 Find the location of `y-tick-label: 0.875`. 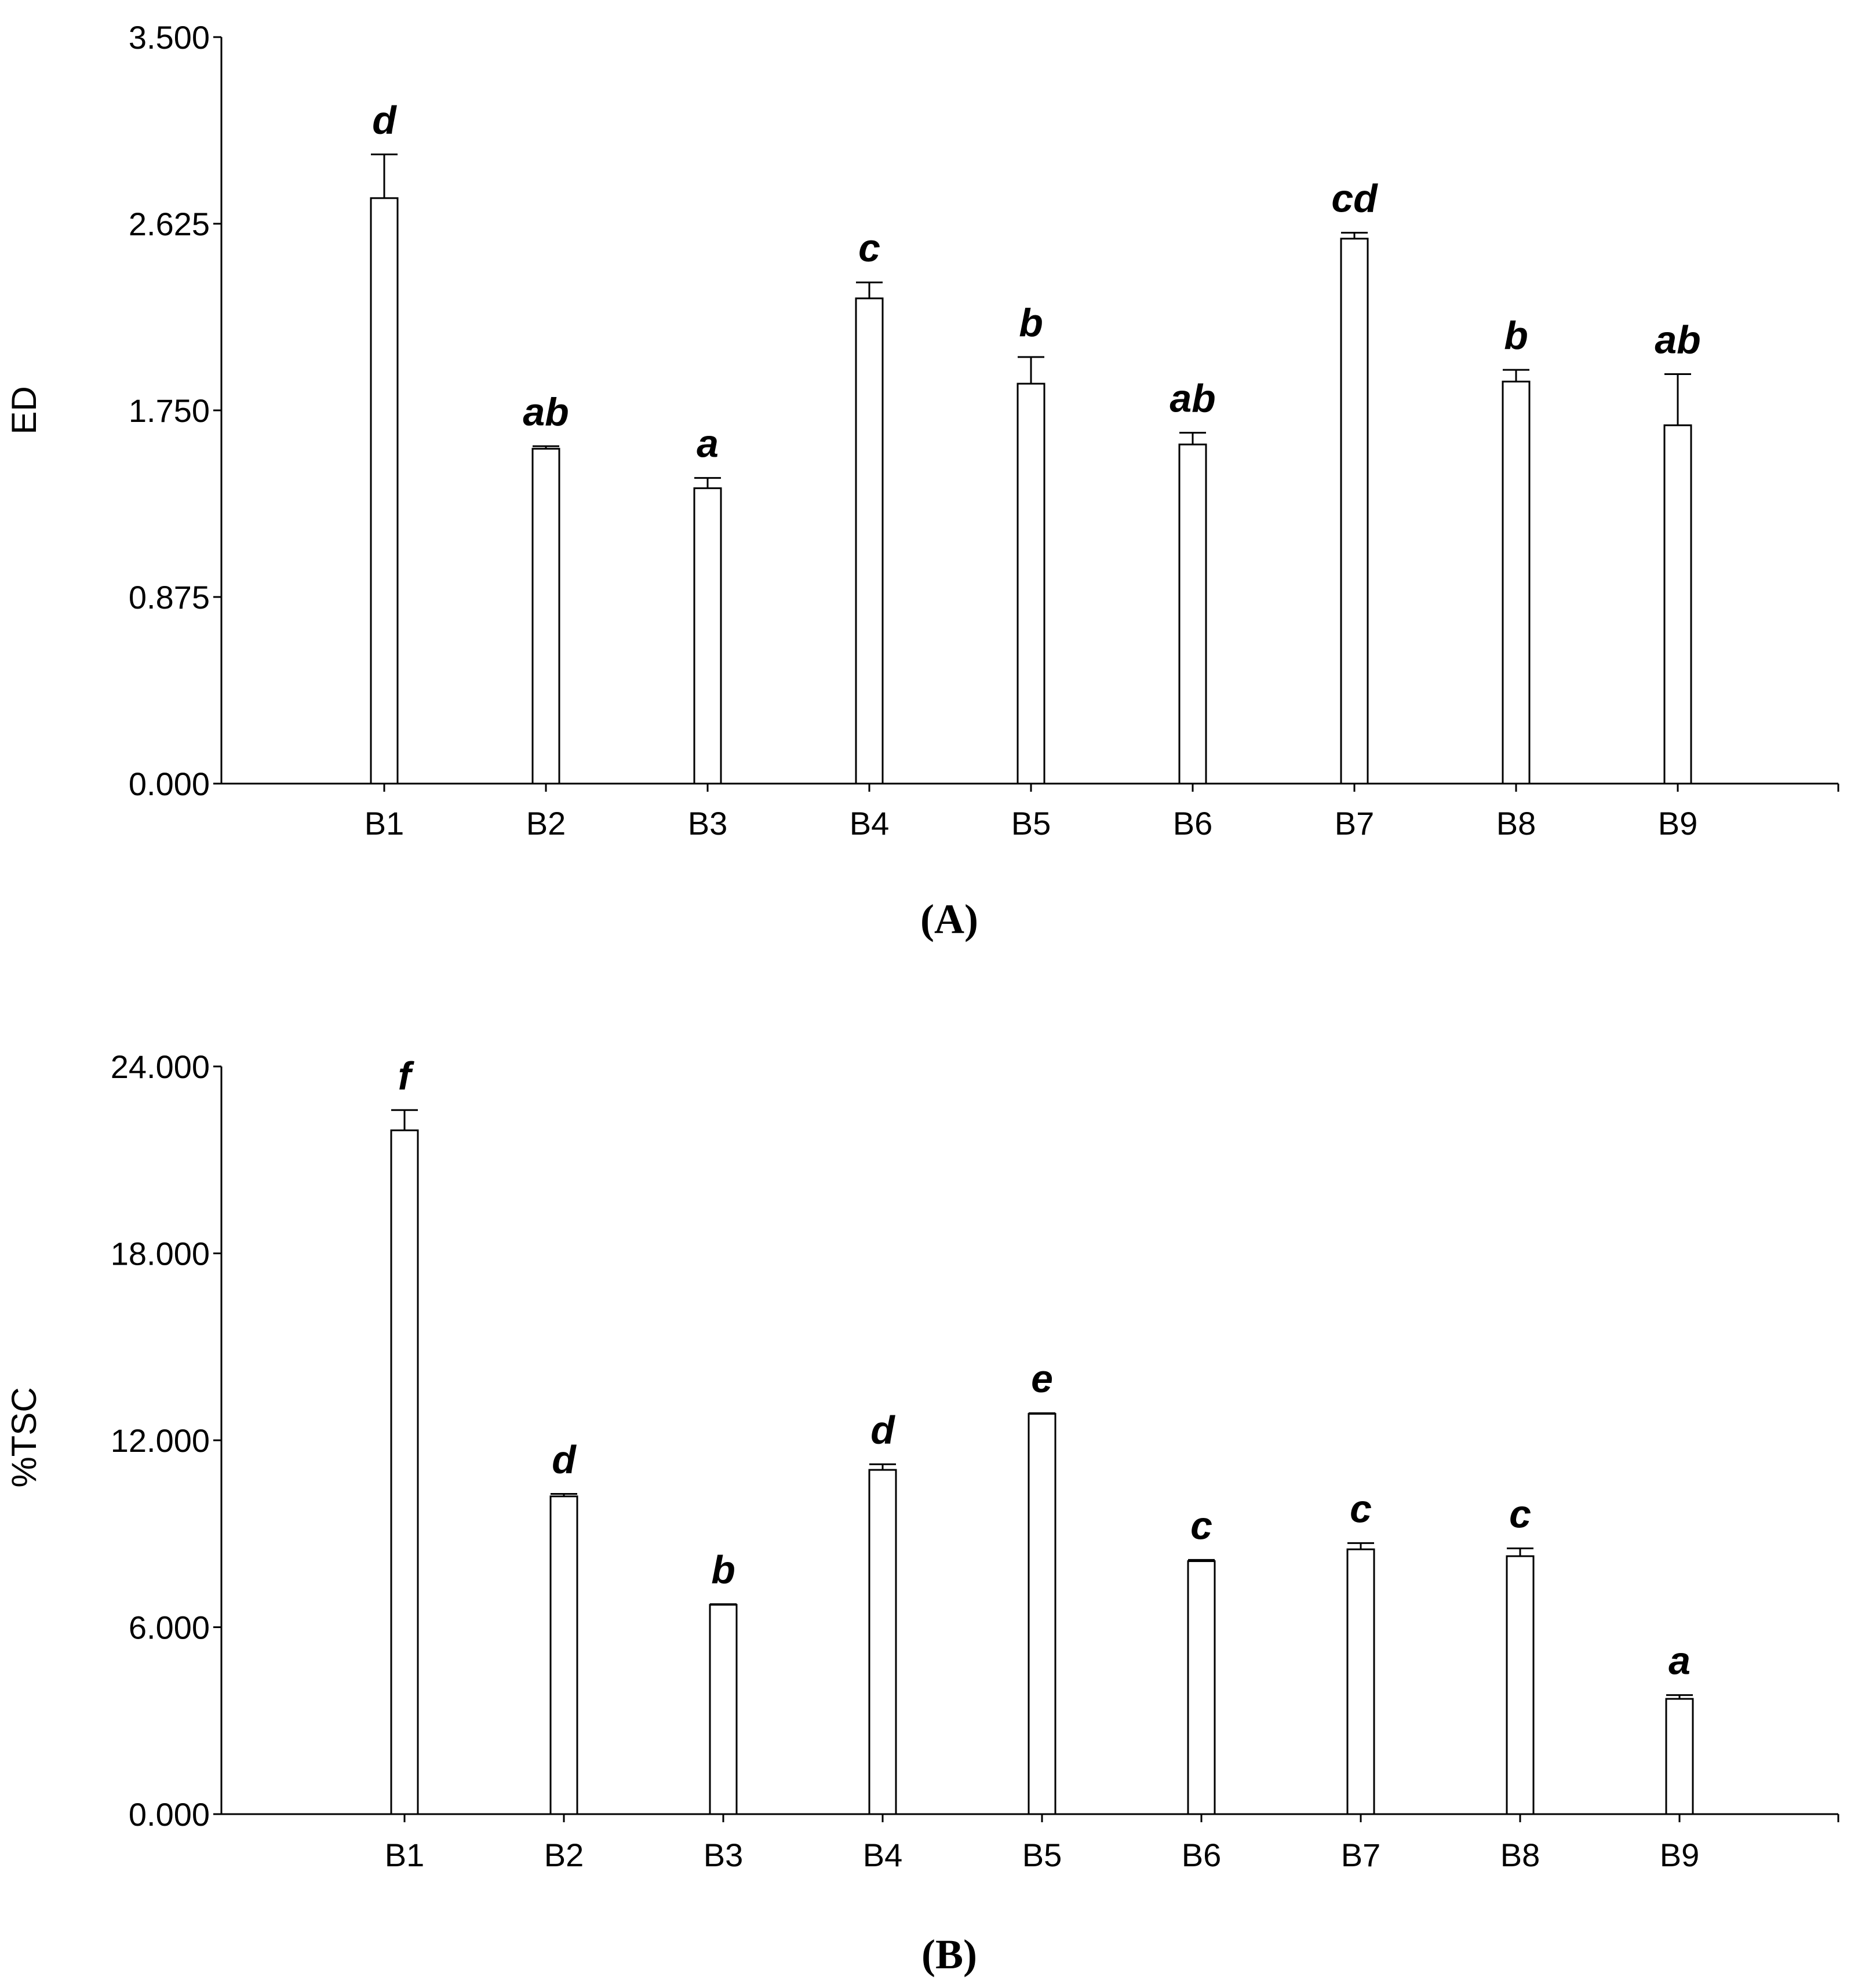

y-tick-label: 0.875 is located at coordinates (169, 597).